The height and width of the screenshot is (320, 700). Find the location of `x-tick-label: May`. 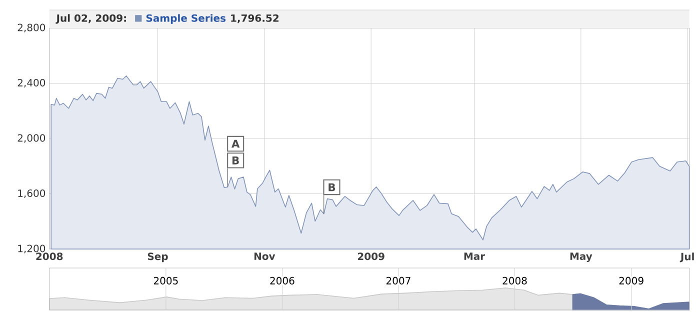

x-tick-label: May is located at coordinates (581, 257).